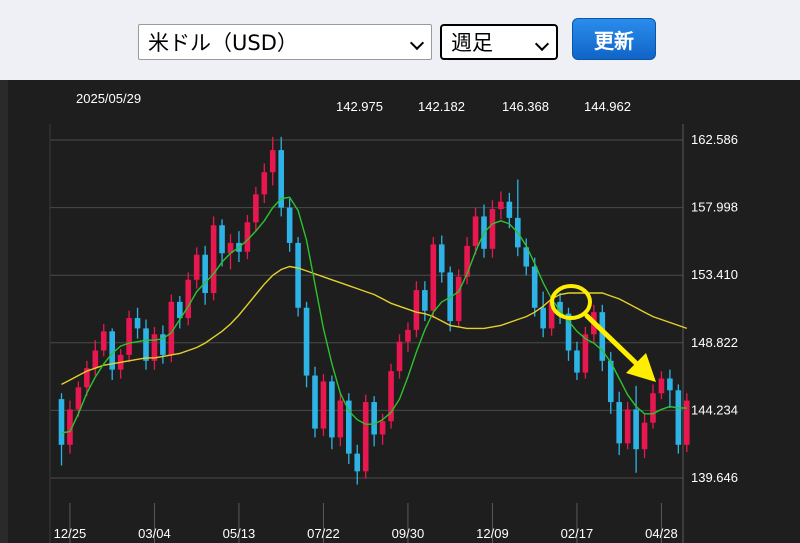 The image size is (800, 543). What do you see at coordinates (577, 533) in the screenshot?
I see `x-tick-label: 02/17` at bounding box center [577, 533].